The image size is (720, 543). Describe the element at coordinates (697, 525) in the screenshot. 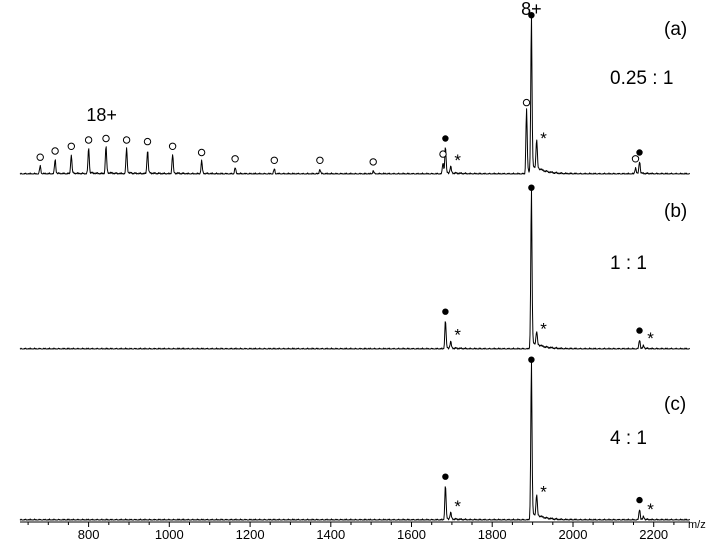

I see `x-axis-label: m/z` at that location.